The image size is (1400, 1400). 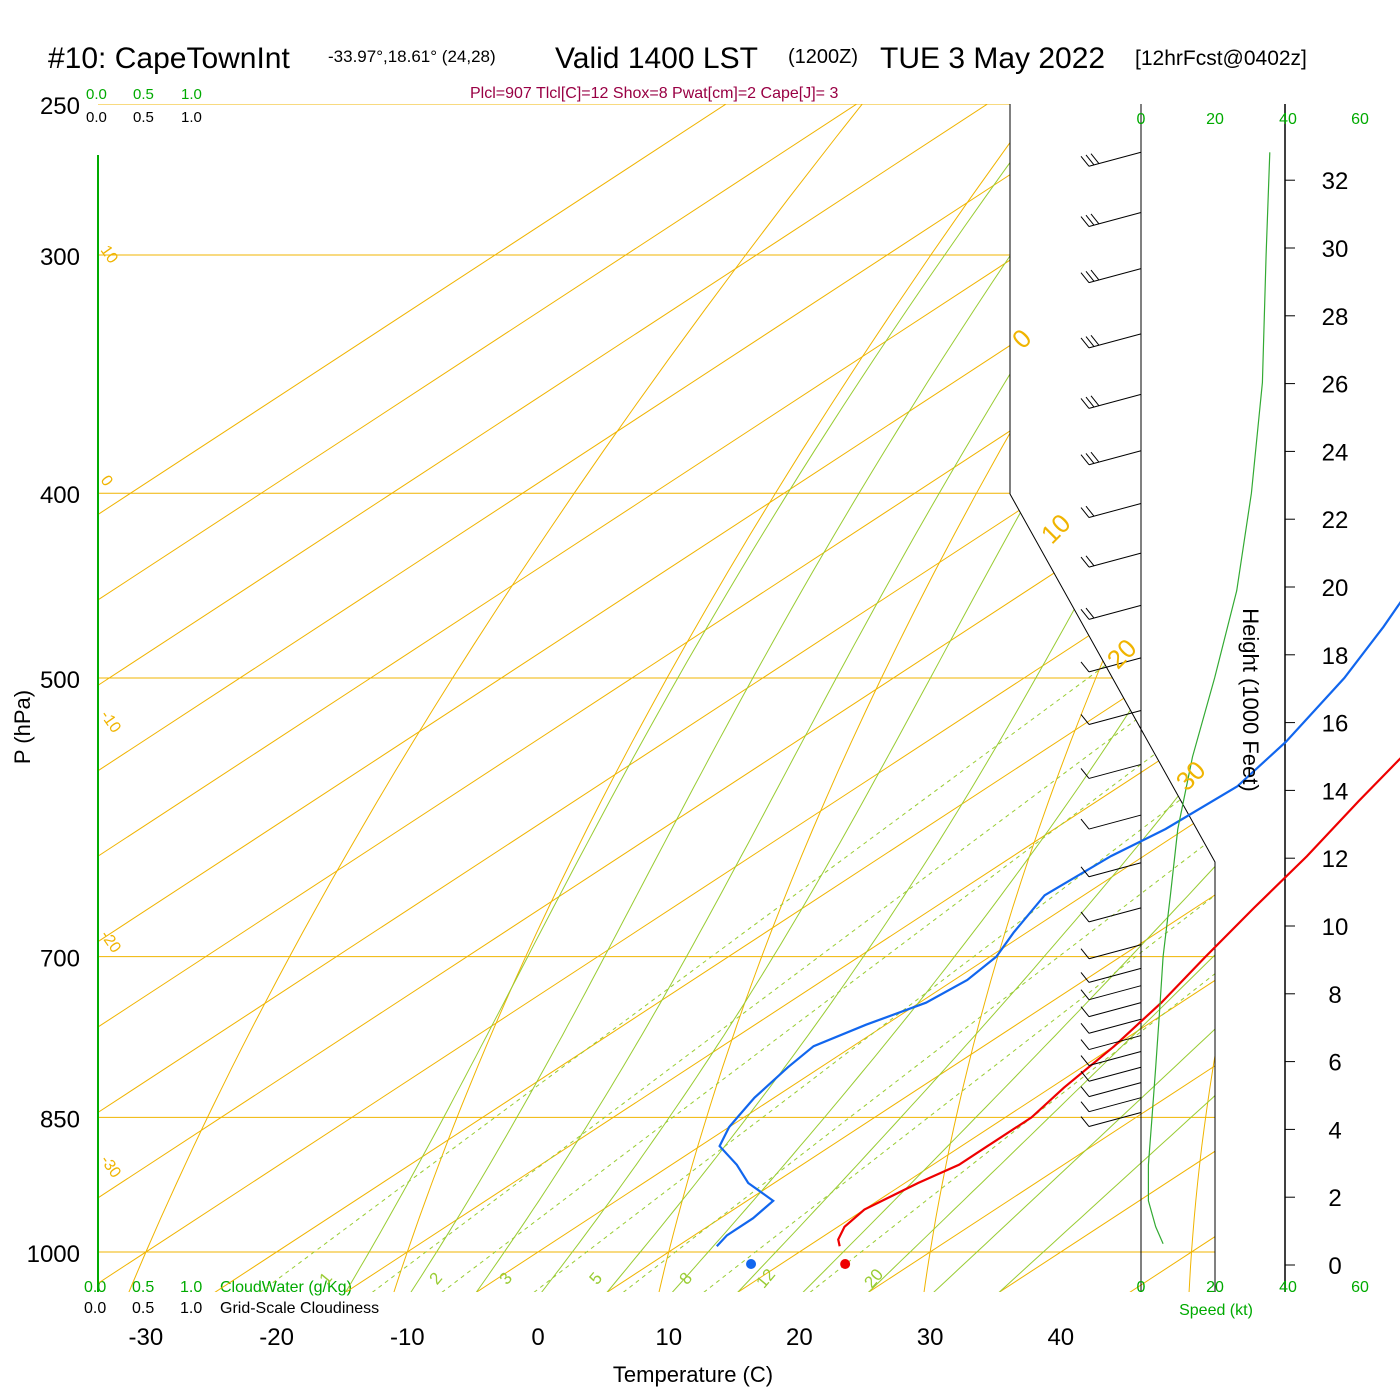 I want to click on speed-bottom-60: 60, so click(x=1360, y=1287).